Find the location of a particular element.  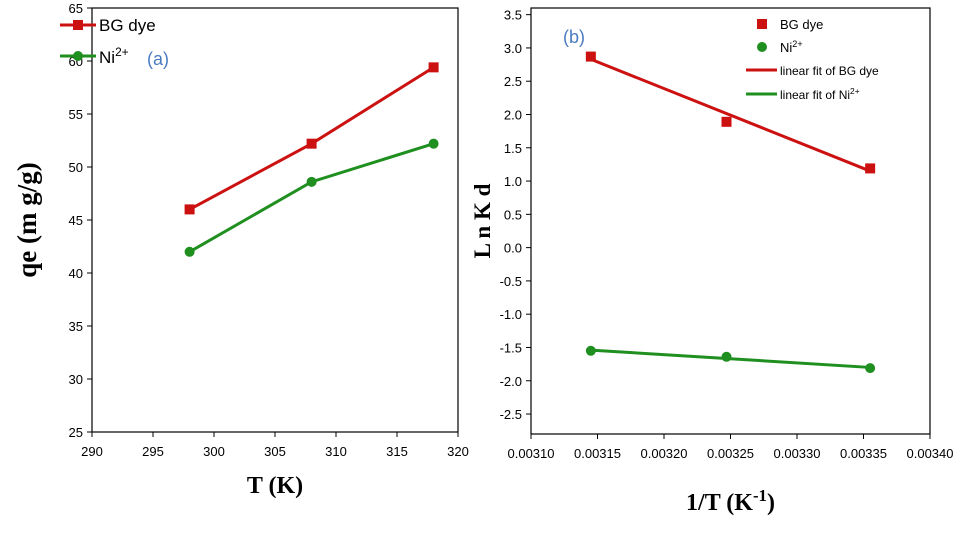

x-axis-title-b: 1/T (K-1) is located at coordinates (730, 501).